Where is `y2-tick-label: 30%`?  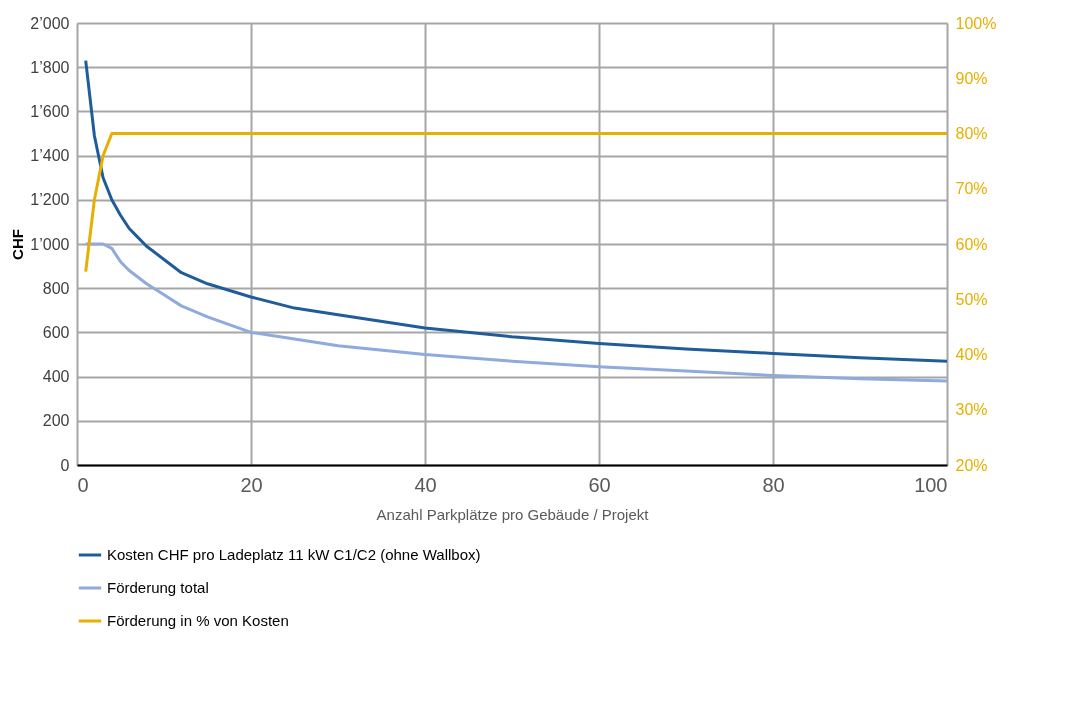
y2-tick-label: 30% is located at coordinates (971, 410).